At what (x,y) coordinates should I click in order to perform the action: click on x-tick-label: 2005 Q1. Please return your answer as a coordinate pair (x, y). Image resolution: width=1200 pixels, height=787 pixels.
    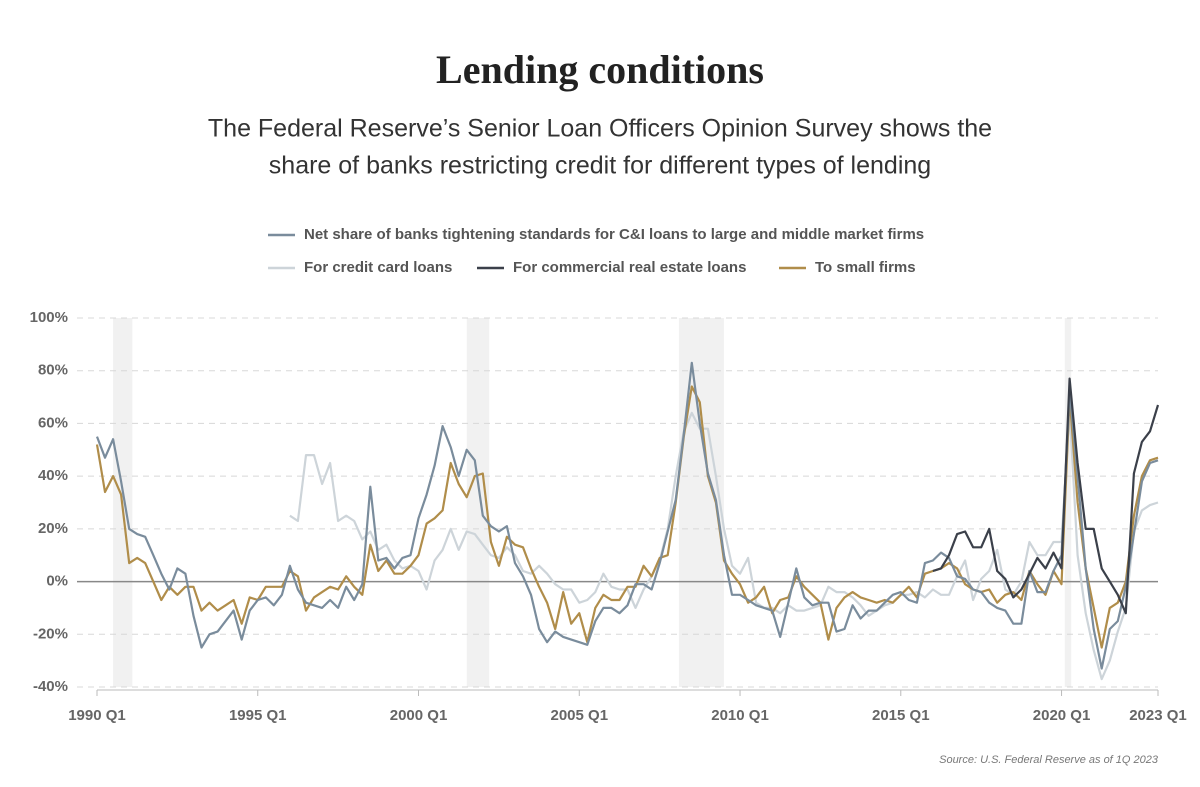
    Looking at the image, I should click on (579, 715).